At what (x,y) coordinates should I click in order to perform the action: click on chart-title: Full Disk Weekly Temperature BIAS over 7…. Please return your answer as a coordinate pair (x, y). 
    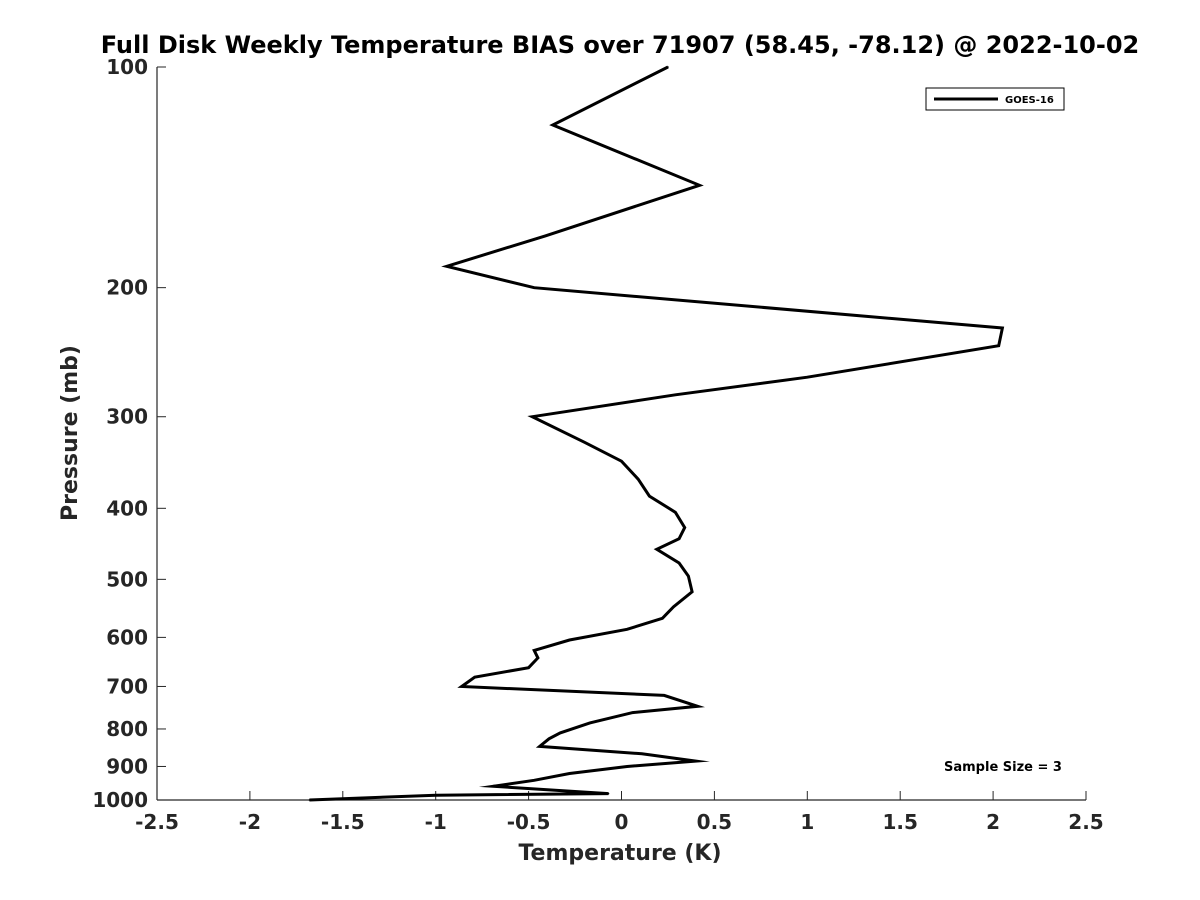
    Looking at the image, I should click on (620, 45).